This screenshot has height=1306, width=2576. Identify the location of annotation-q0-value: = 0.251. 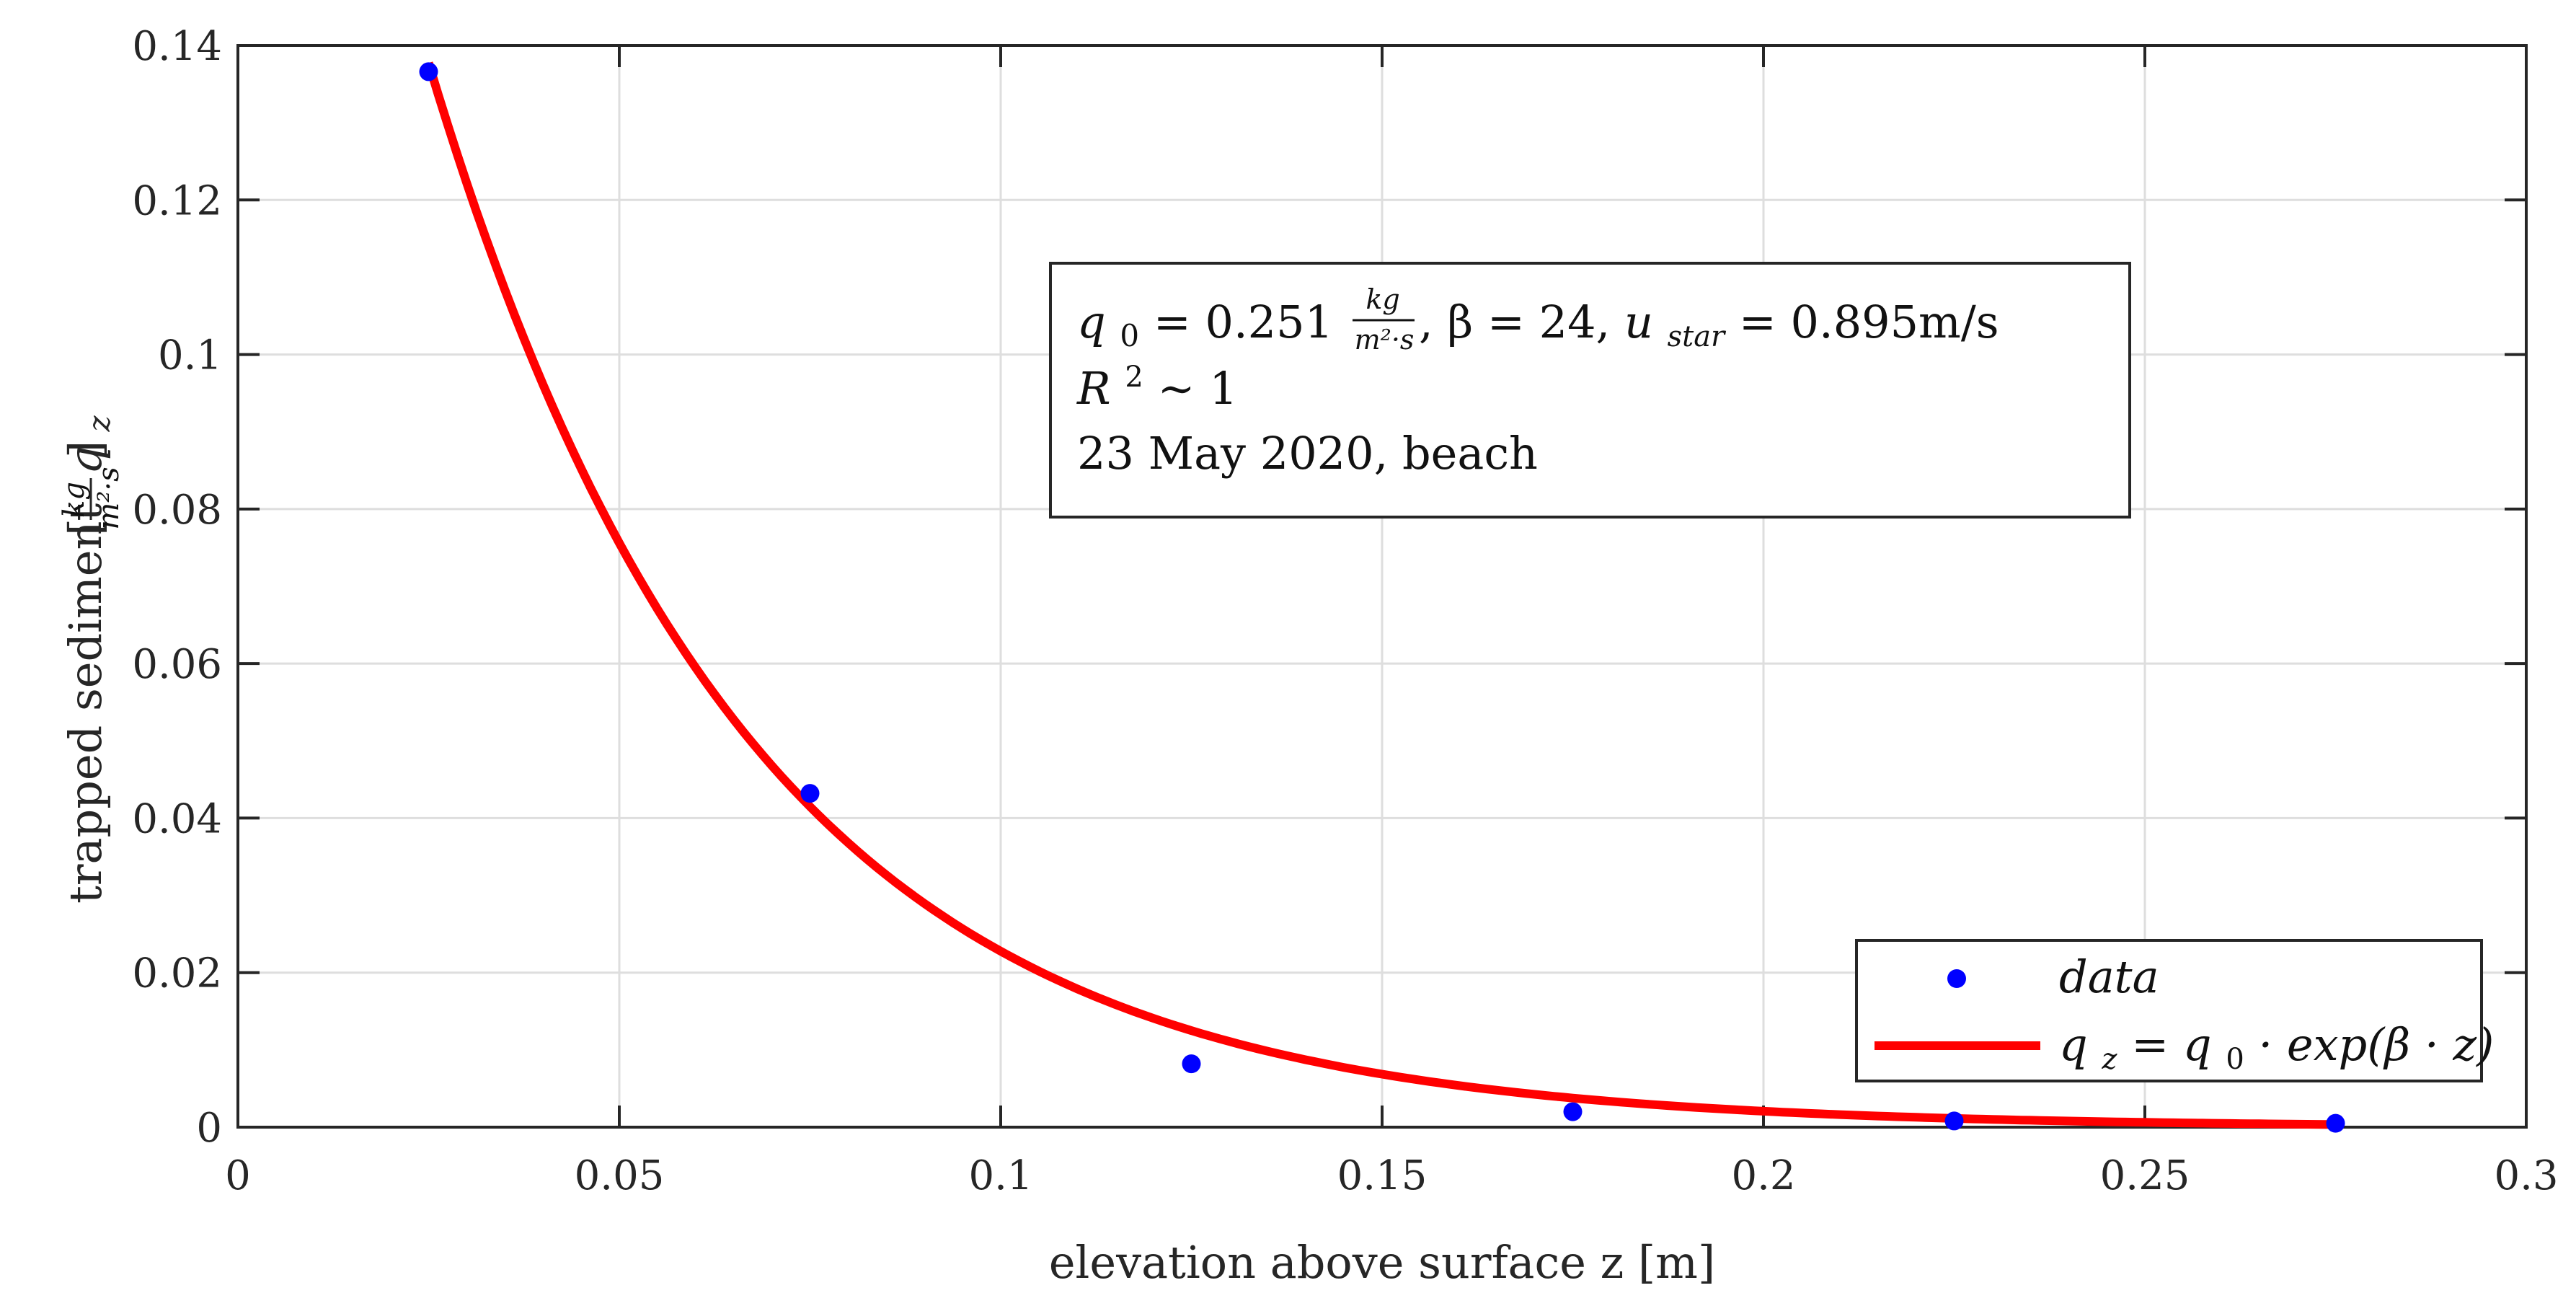
(1243, 322).